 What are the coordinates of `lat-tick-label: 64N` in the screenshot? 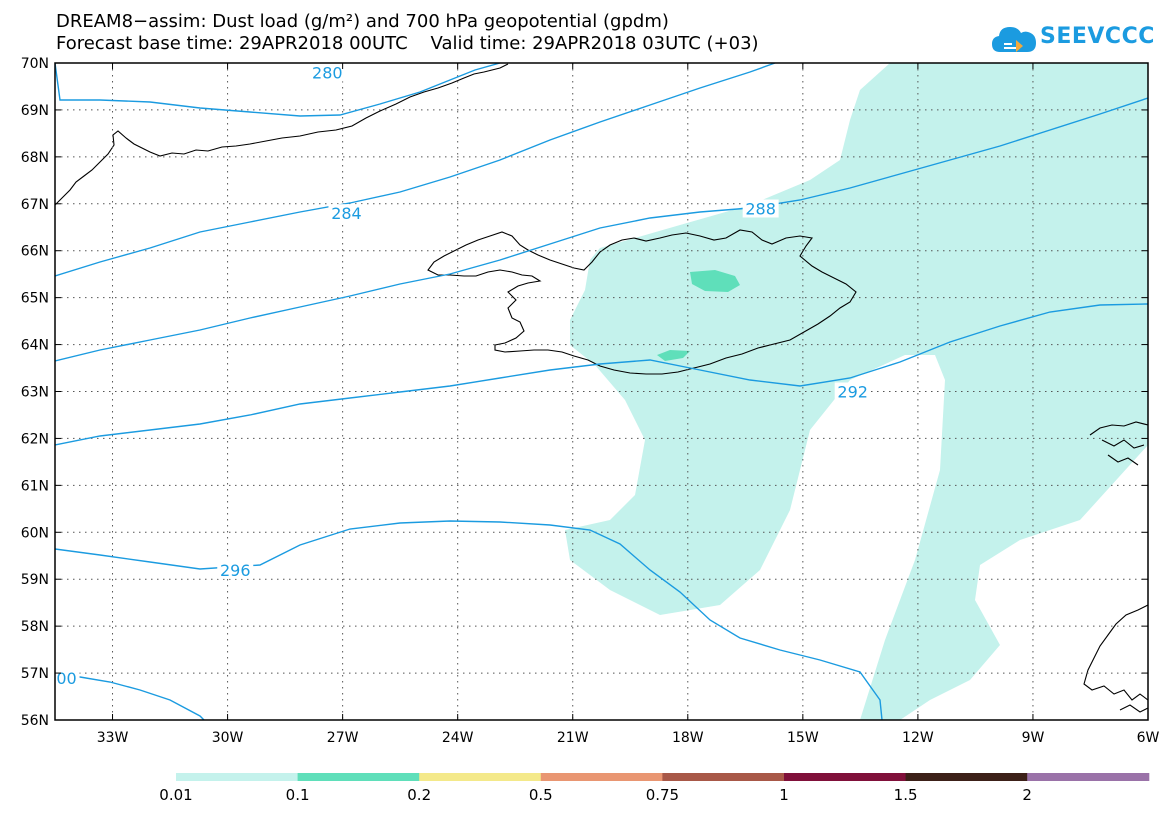 It's located at (35, 346).